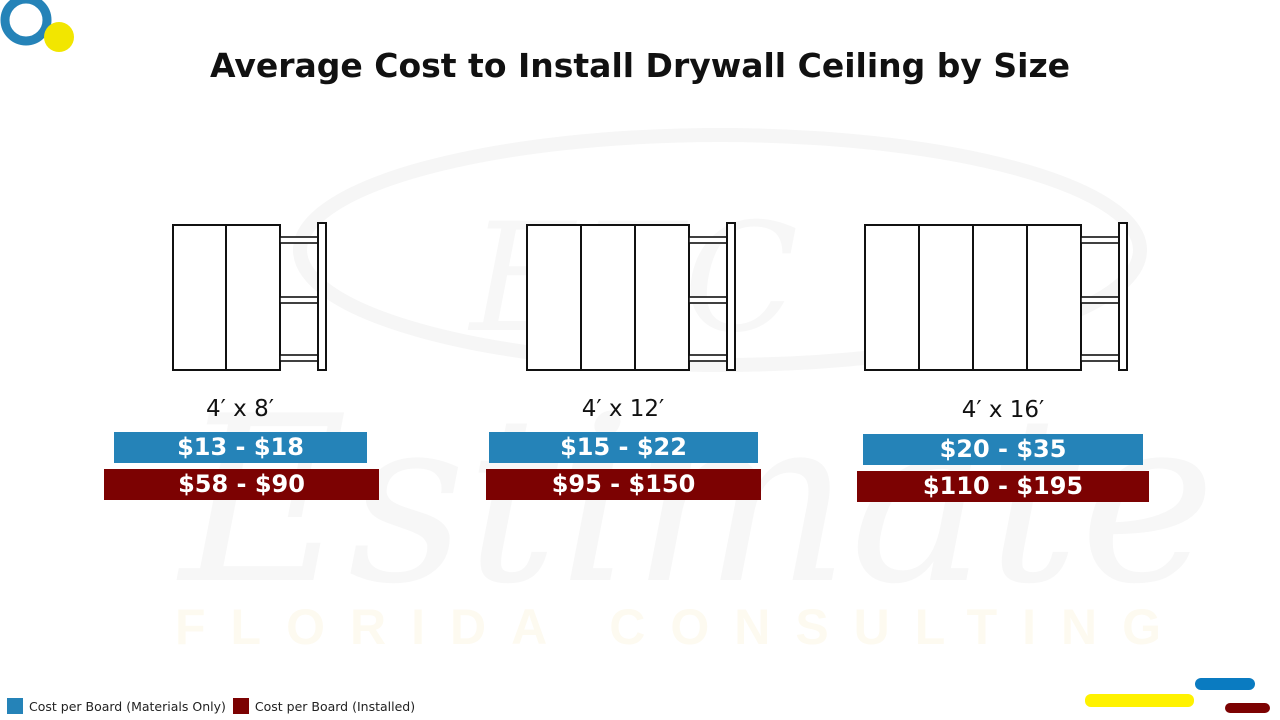 This screenshot has height=720, width=1280. I want to click on legend-item-installed: Cost per Board (Installed), so click(324, 706).